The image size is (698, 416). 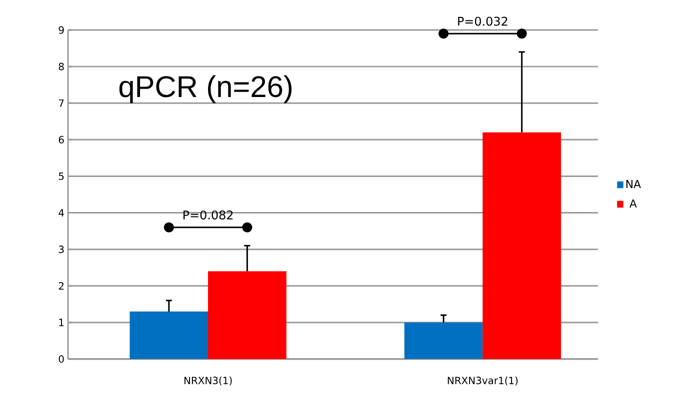 What do you see at coordinates (205, 89) in the screenshot?
I see `annotation: qPCR (n=26)` at bounding box center [205, 89].